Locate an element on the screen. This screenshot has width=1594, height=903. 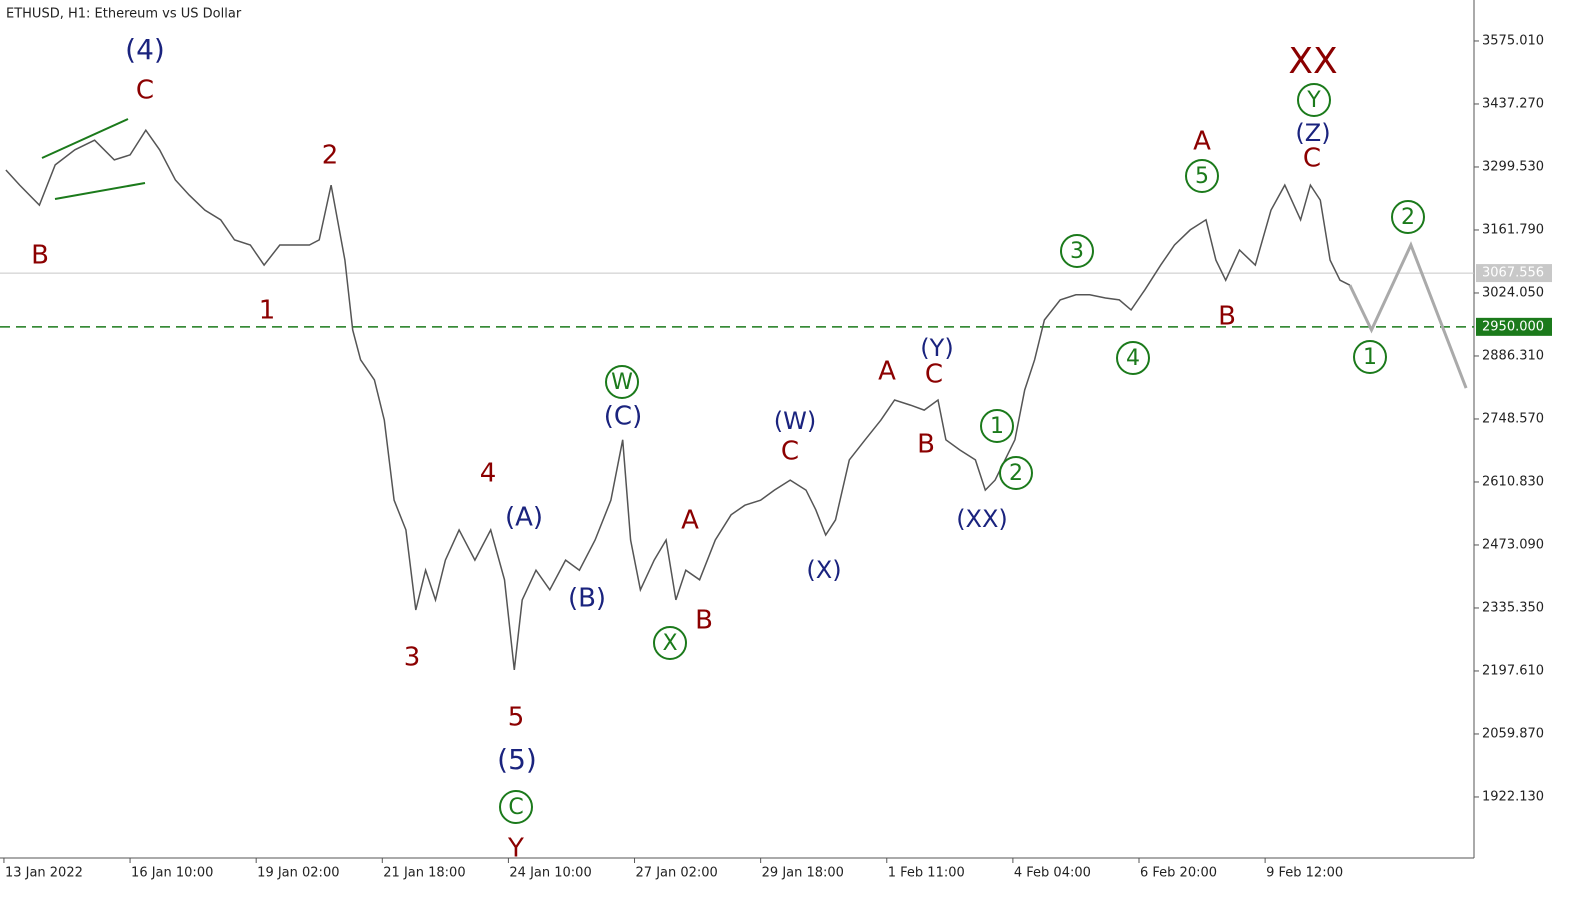
x-tick-label: 1 Feb 11:00 is located at coordinates (926, 873).